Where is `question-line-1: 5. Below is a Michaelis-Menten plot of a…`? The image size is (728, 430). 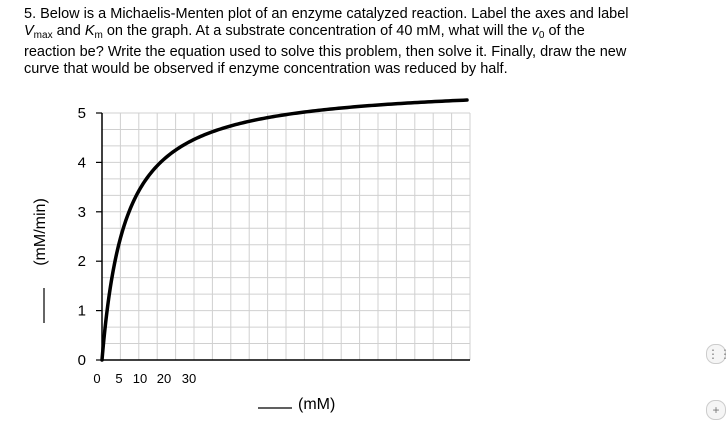 question-line-1: 5. Below is a Michaelis-Menten plot of a… is located at coordinates (326, 14).